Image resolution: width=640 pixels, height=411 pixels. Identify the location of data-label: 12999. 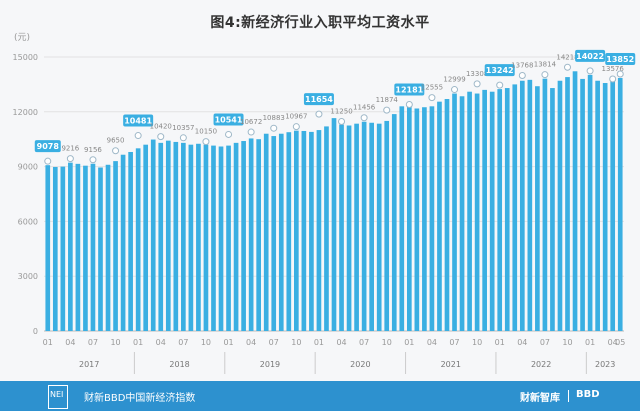
(454, 80).